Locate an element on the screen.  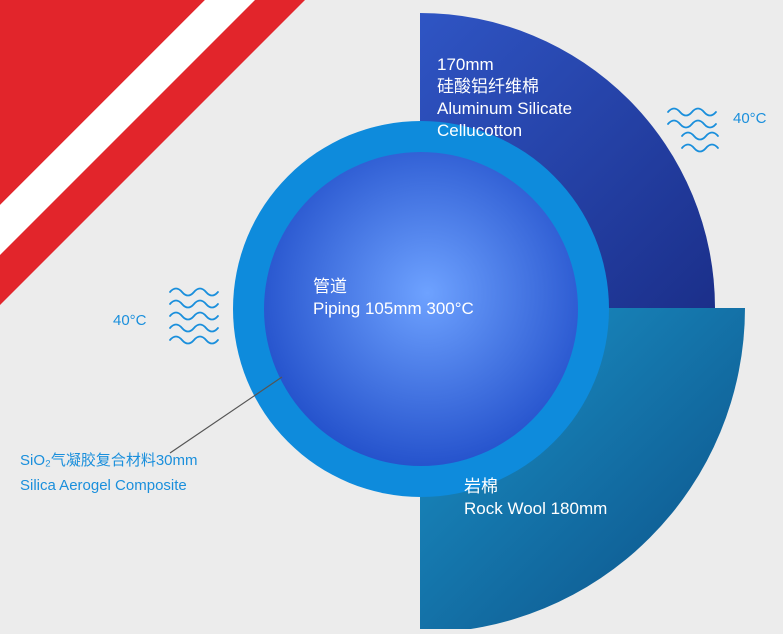
aluminum-thickness: 170mm is located at coordinates (465, 64).